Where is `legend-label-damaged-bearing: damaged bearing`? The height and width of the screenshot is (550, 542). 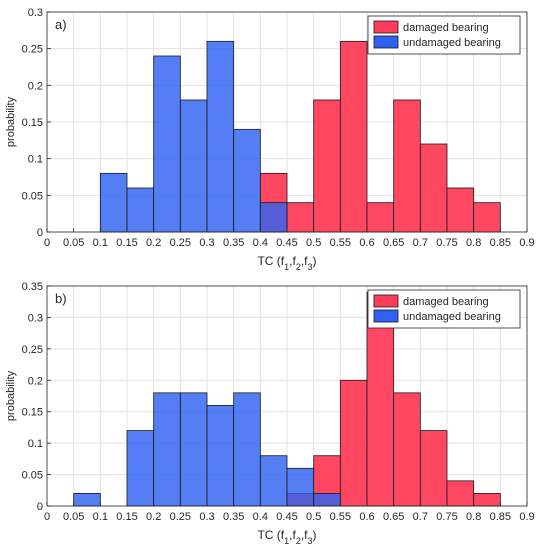
legend-label-damaged-bearing: damaged bearing is located at coordinates (446, 302).